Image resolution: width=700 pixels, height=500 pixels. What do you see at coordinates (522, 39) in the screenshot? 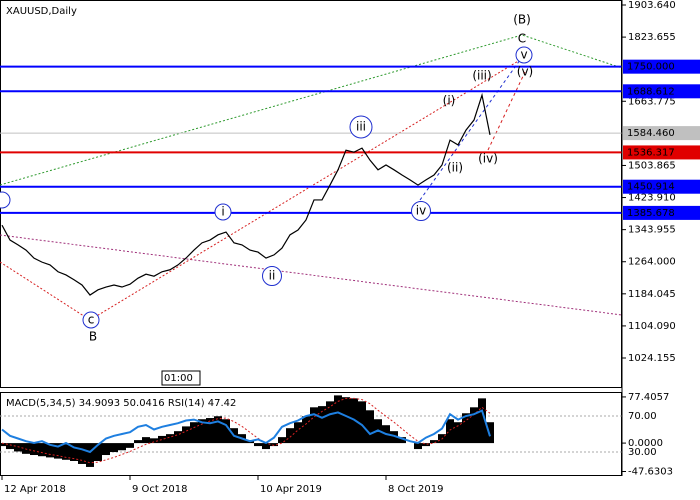
I see `wave-label: C` at bounding box center [522, 39].